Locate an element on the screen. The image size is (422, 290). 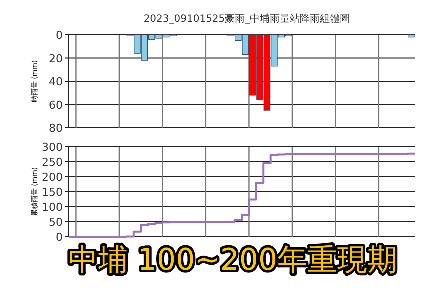
y-tick-label: 40 is located at coordinates (56, 82).